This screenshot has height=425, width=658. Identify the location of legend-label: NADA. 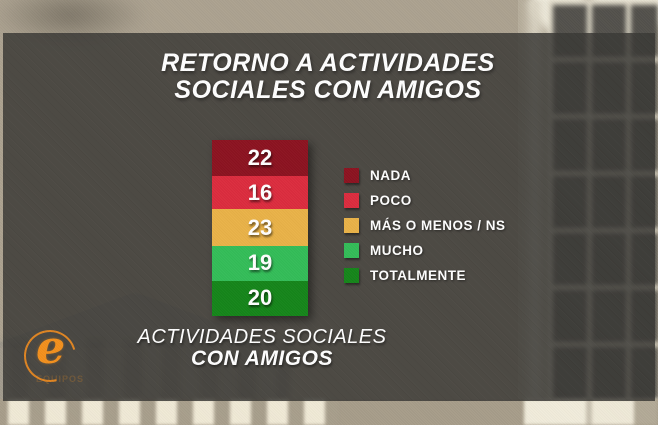
(390, 175).